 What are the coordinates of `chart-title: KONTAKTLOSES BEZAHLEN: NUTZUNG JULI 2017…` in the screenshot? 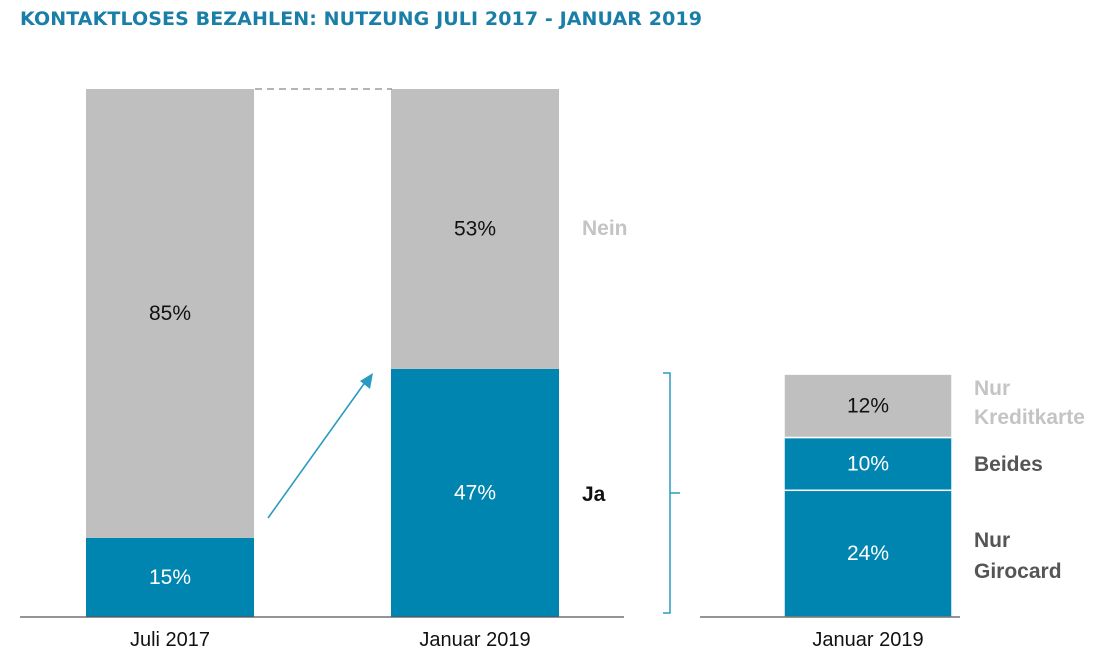 It's located at (361, 19).